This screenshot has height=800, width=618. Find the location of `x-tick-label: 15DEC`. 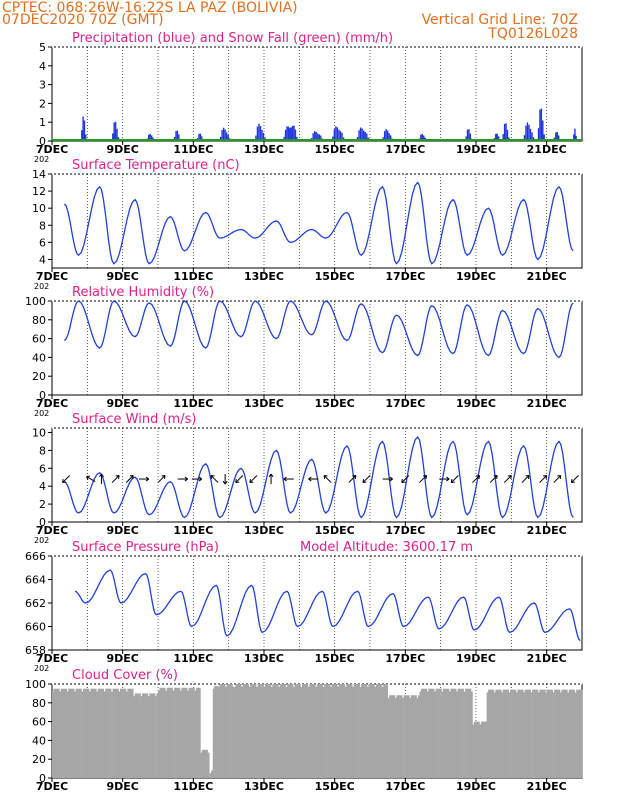

x-tick-label: 15DEC is located at coordinates (335, 530).